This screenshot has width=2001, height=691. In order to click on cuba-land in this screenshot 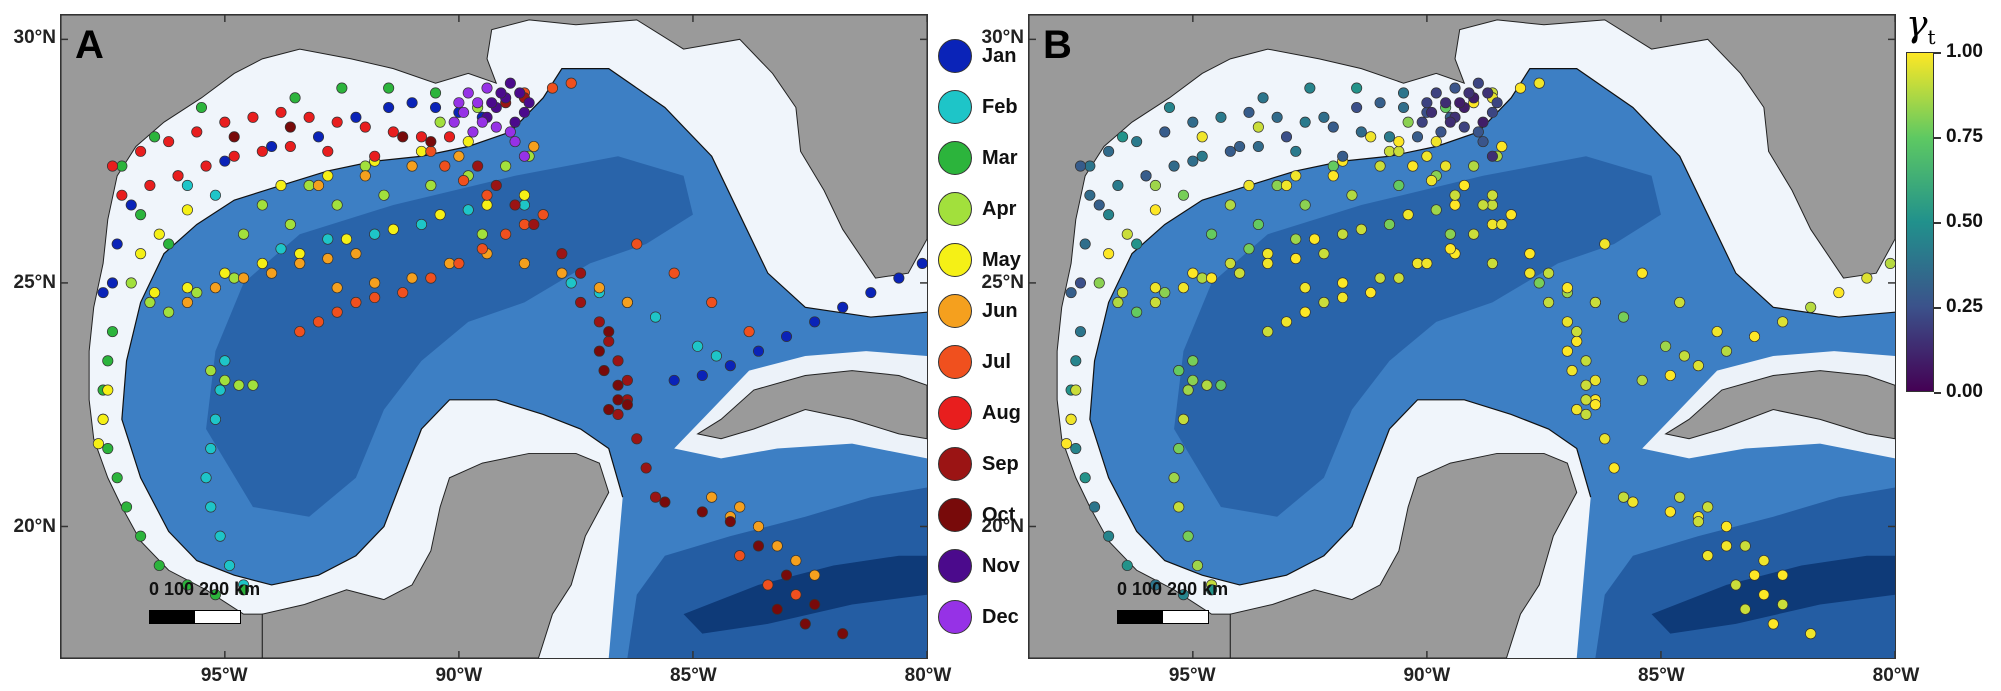, I will do `click(1779, 405)`.